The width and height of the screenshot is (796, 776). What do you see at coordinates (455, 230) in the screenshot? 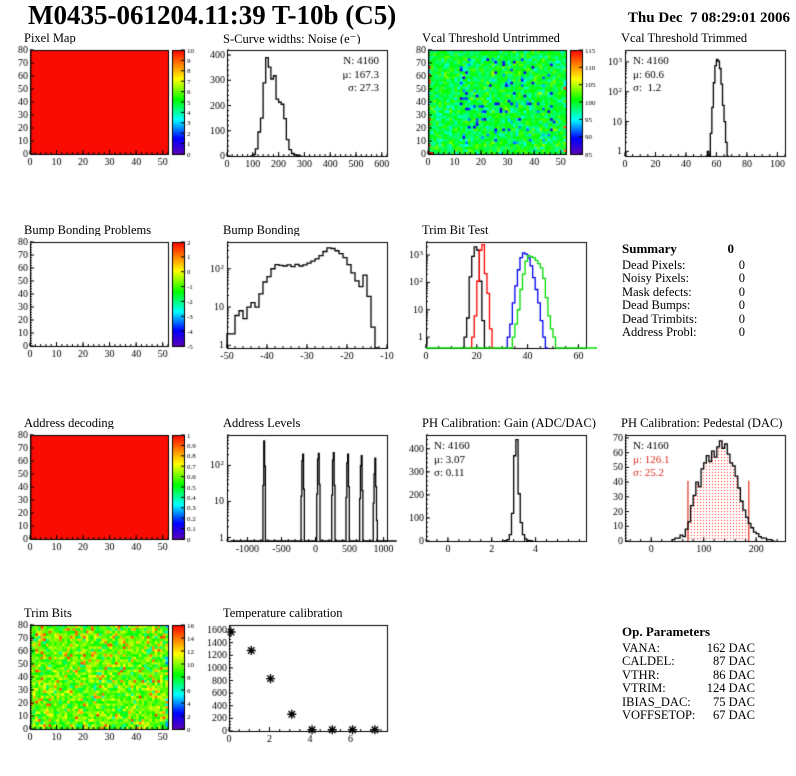
I see `chart-title-trim-bit-test: Trim Bit Test` at bounding box center [455, 230].